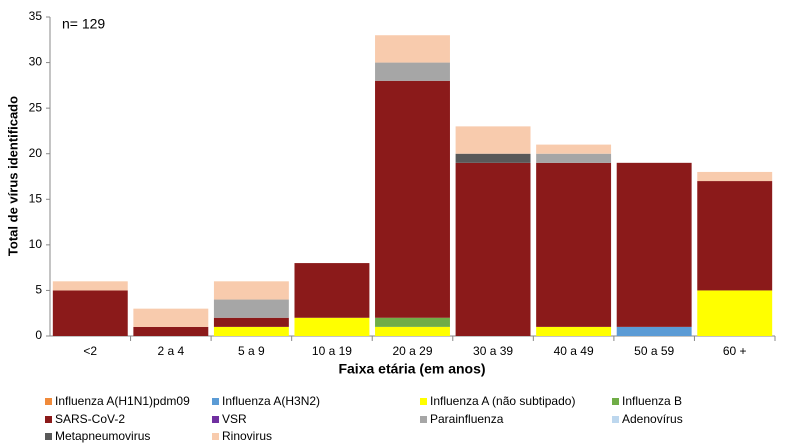 Image resolution: width=785 pixels, height=446 pixels. I want to click on x-tick-label: 5 a 9, so click(251, 351).